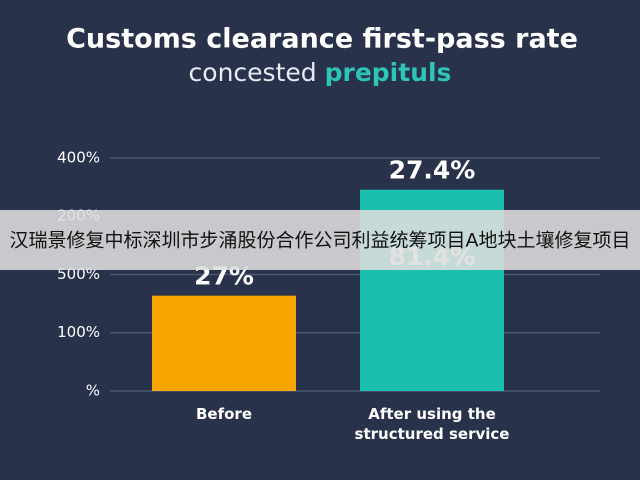  Describe the element at coordinates (320, 72) in the screenshot. I see `chart-subtitle: concested prepituls` at that location.